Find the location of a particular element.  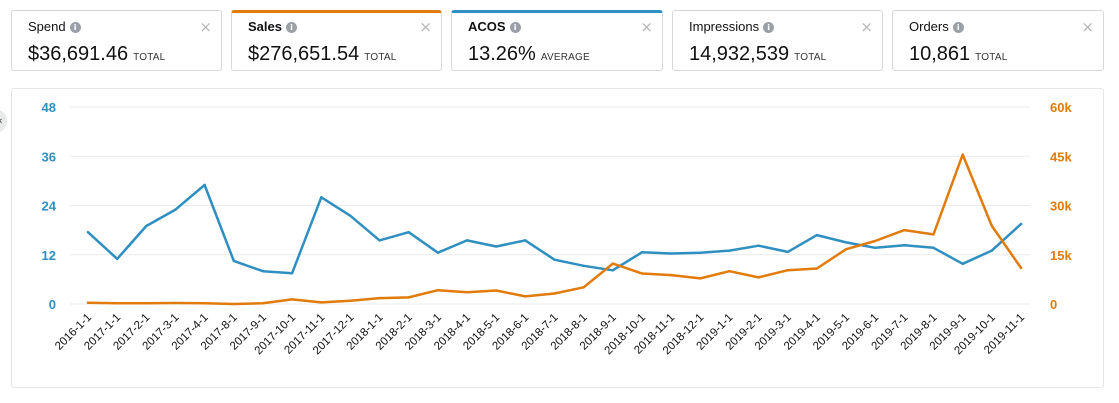

y-left-tick-label: 24 is located at coordinates (49, 206).